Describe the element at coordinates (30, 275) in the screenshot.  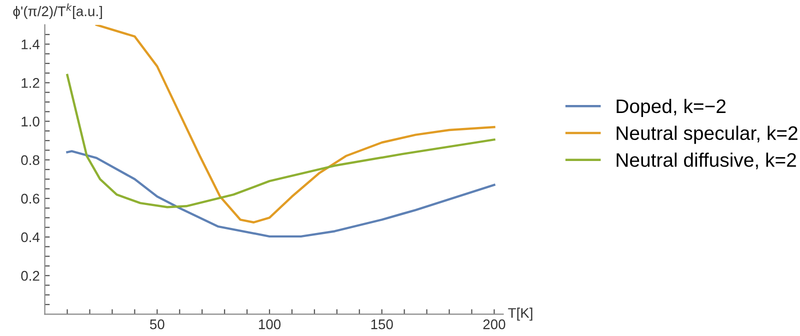
I see `y-tick-label: 0.2` at that location.